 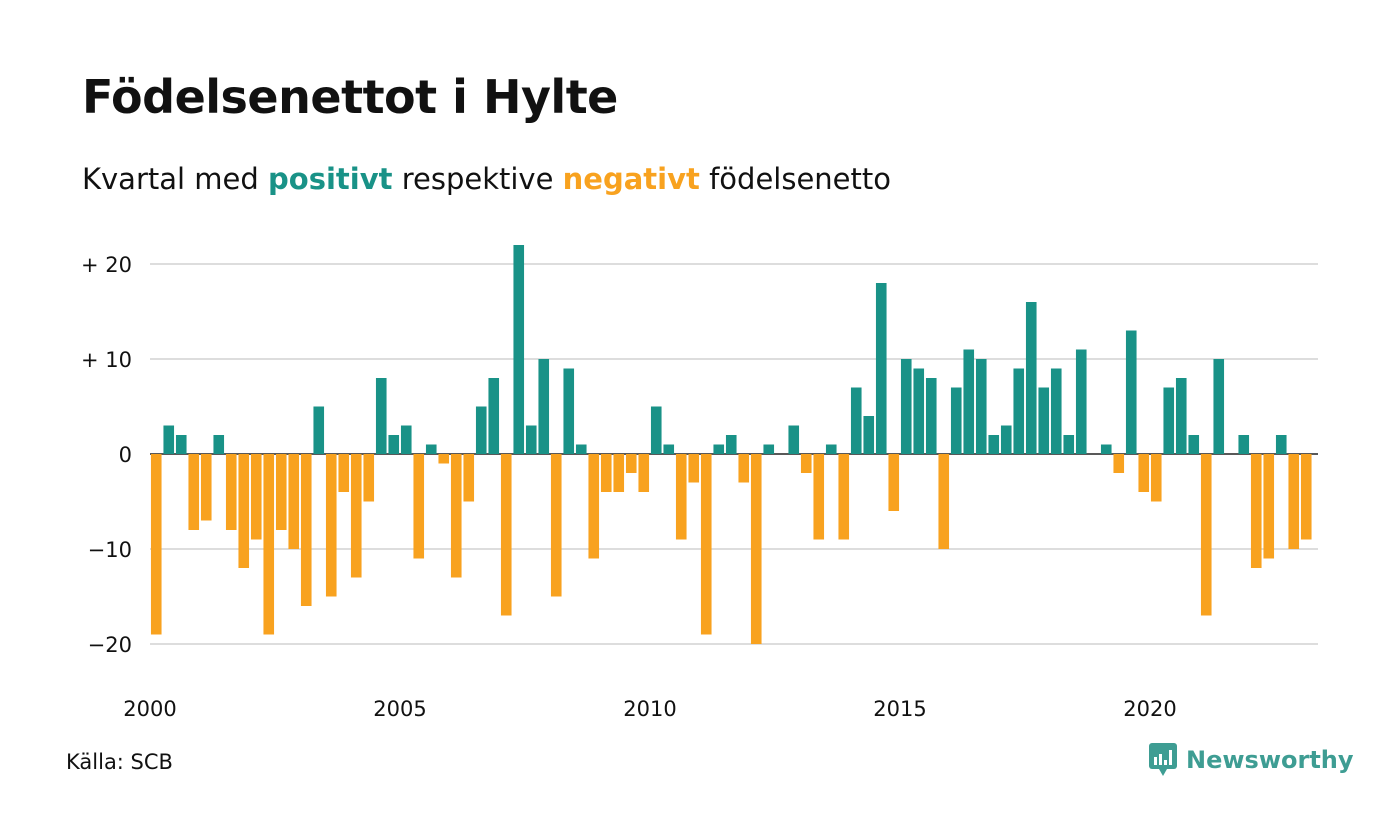 What do you see at coordinates (110, 550) in the screenshot?
I see `y-tick-label: −10` at bounding box center [110, 550].